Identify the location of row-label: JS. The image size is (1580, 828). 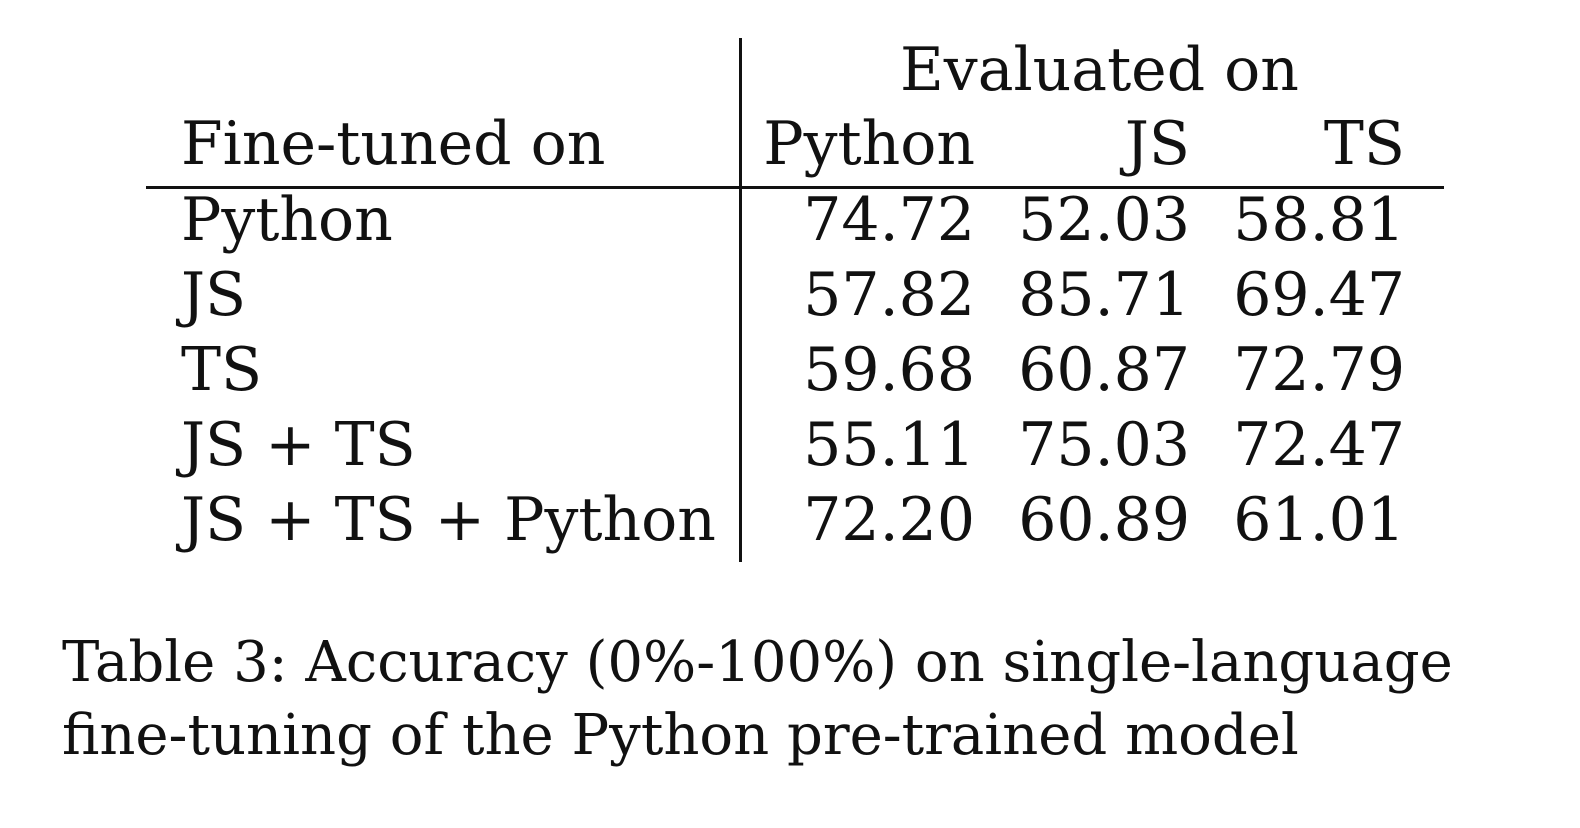
(214, 295).